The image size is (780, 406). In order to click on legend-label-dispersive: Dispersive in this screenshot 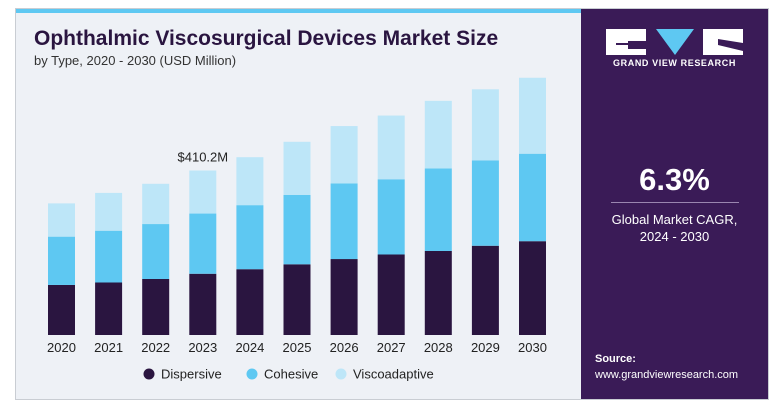, I will do `click(191, 374)`.